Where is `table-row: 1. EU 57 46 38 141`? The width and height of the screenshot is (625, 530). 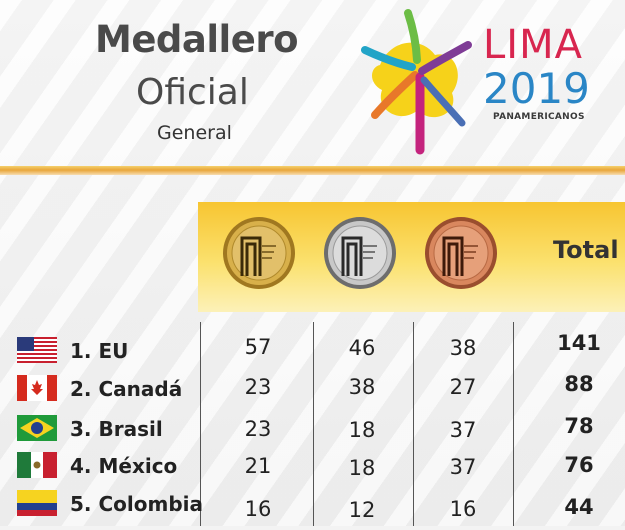
table-row: 1. EU 57 46 38 141 is located at coordinates (312, 354).